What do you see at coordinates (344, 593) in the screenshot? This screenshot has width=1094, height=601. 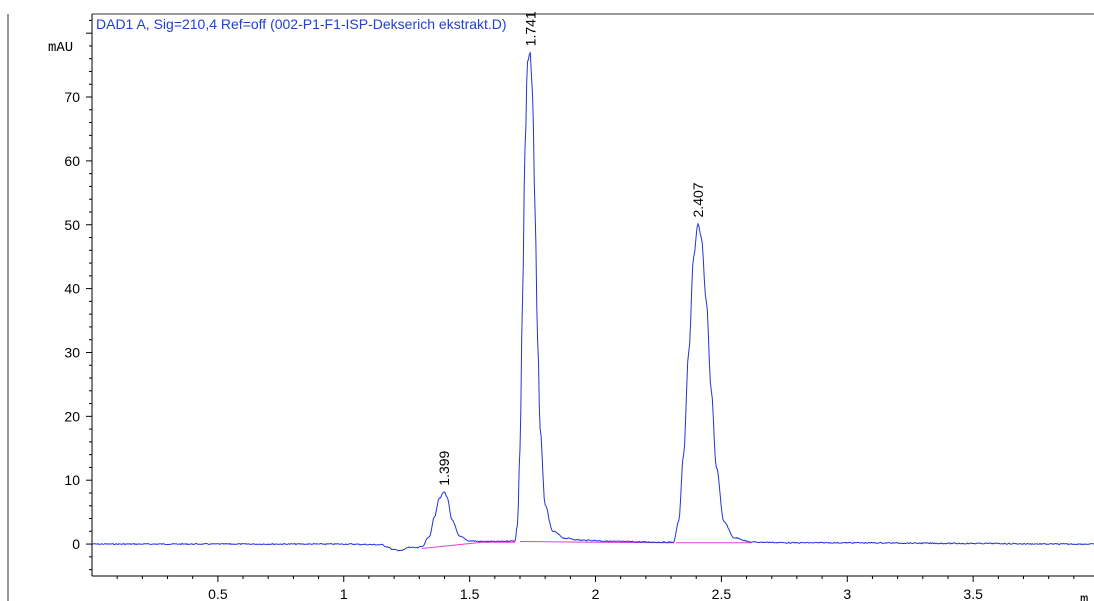 I see `x-tick-label: 1` at bounding box center [344, 593].